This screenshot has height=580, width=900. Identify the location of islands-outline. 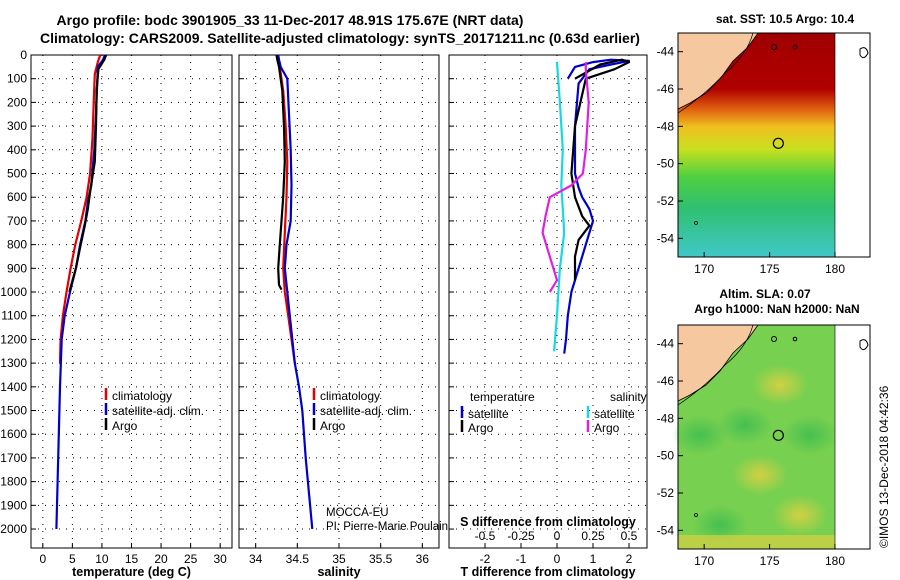
(864, 53).